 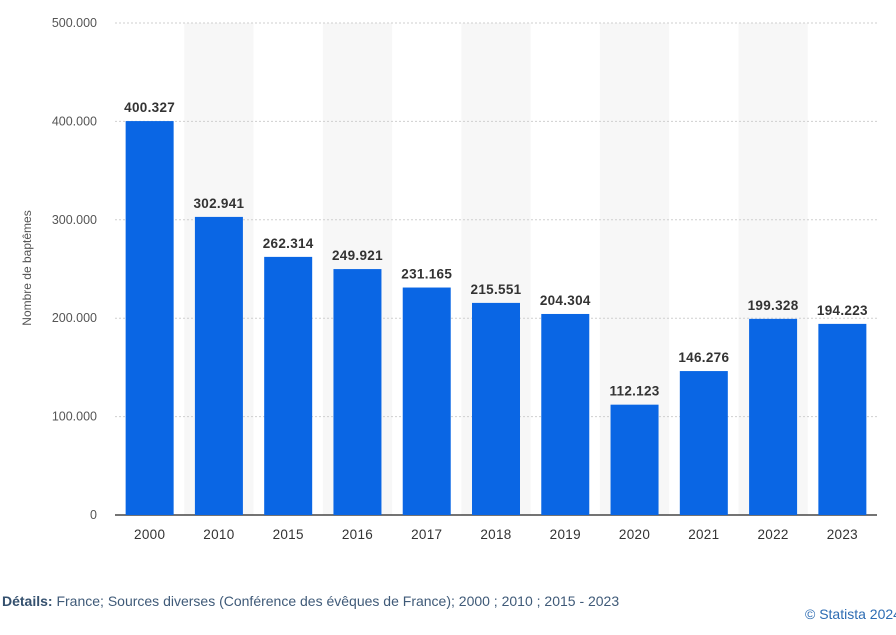 I want to click on data-label: 204.304, so click(x=565, y=300).